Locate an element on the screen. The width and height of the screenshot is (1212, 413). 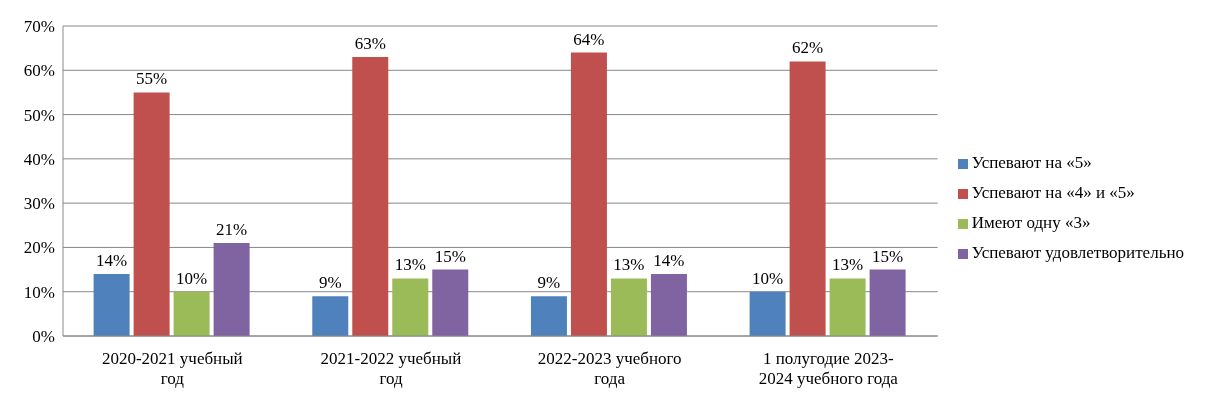
x-tick-label: 2022-2023 учебного года is located at coordinates (609, 368).